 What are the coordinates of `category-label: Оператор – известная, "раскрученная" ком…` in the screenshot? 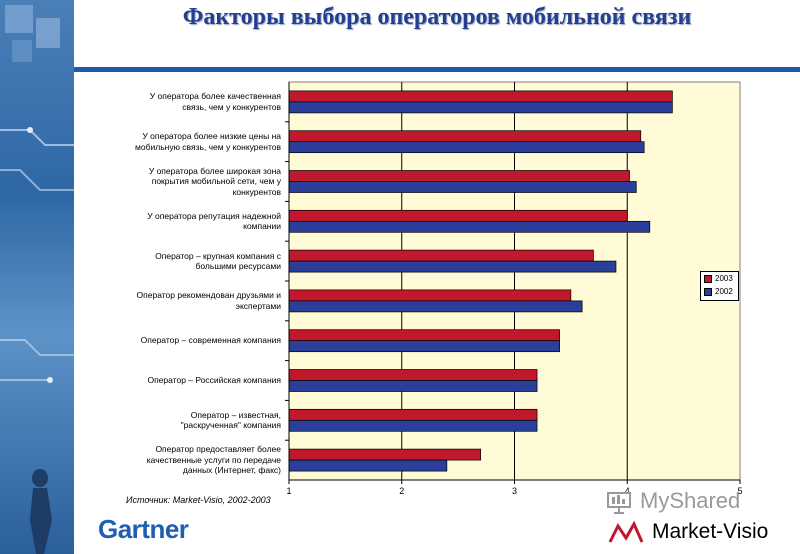 It's located at (230, 420).